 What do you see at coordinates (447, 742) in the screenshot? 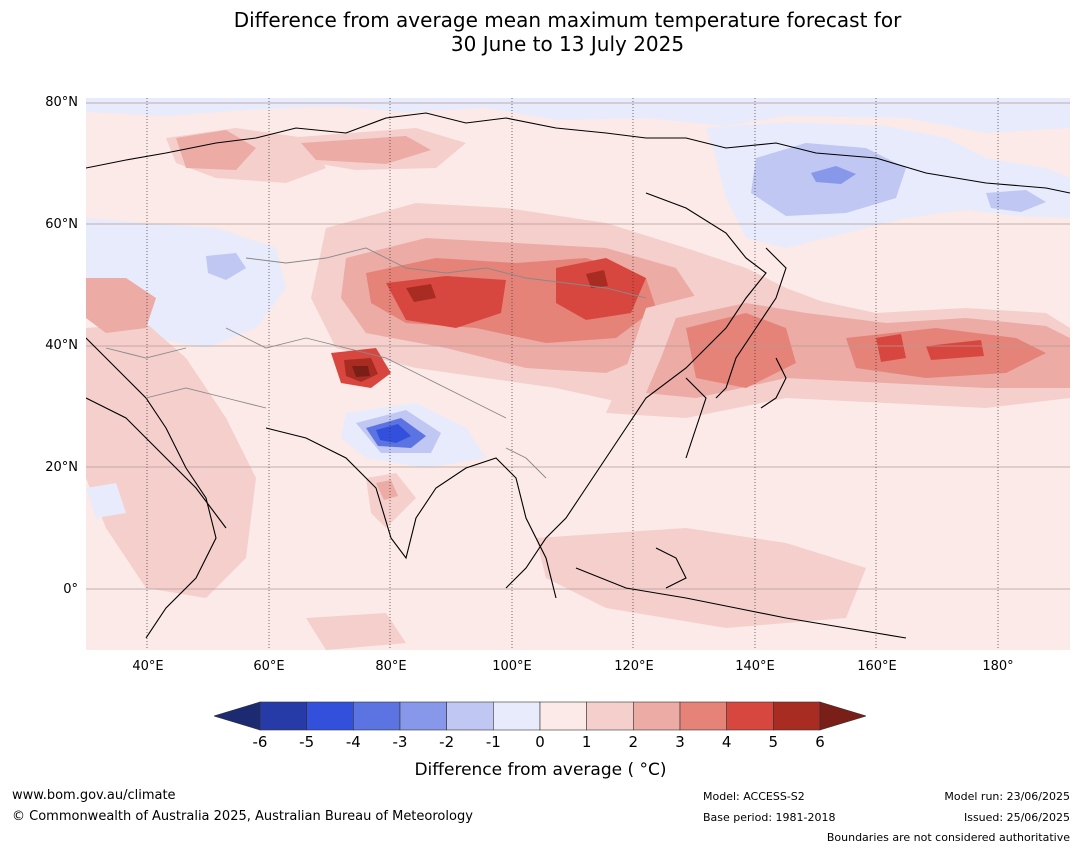
I see `colorbar-tick-label: -2` at bounding box center [447, 742].